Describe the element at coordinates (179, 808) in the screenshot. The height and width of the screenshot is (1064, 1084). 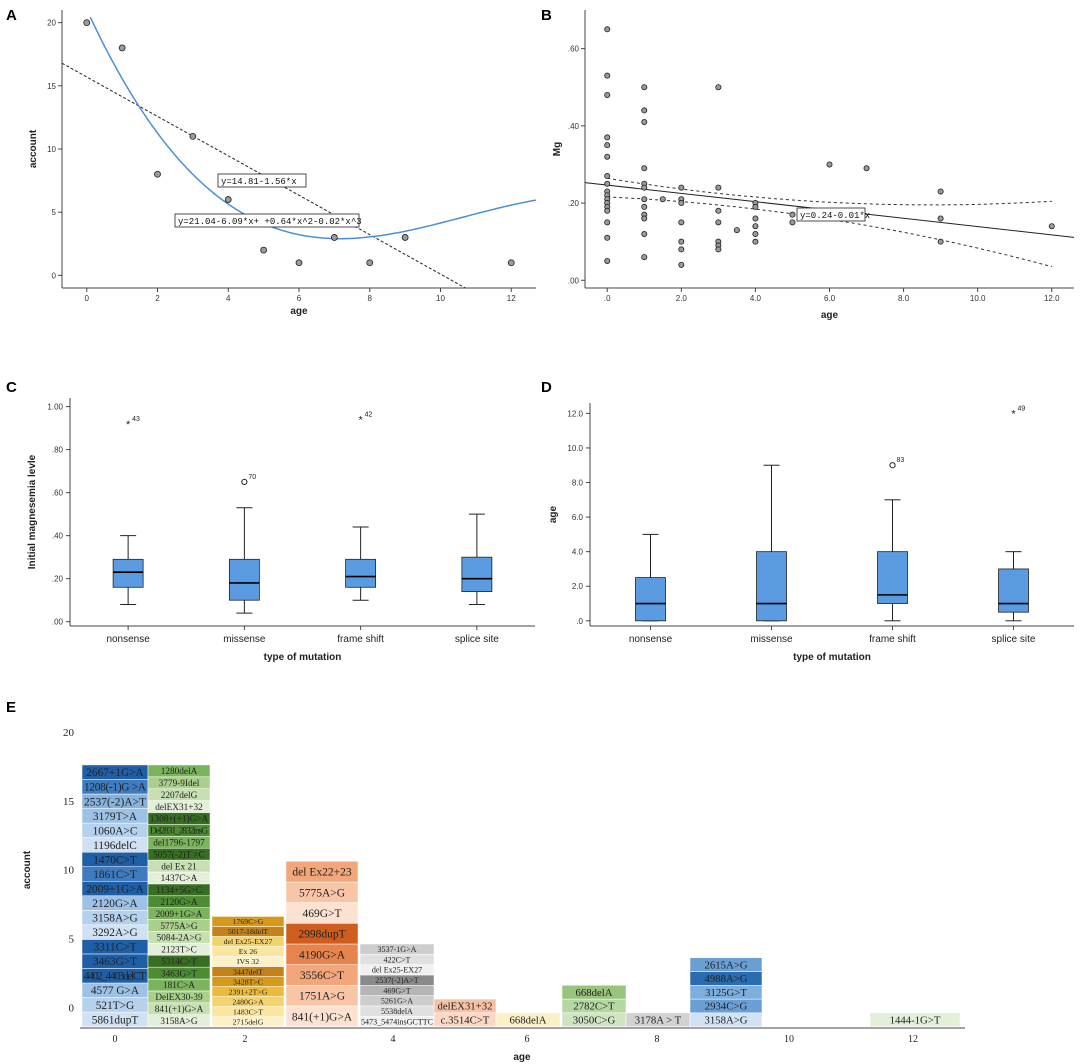
I see `e-mutation-label: delEX31+32` at that location.